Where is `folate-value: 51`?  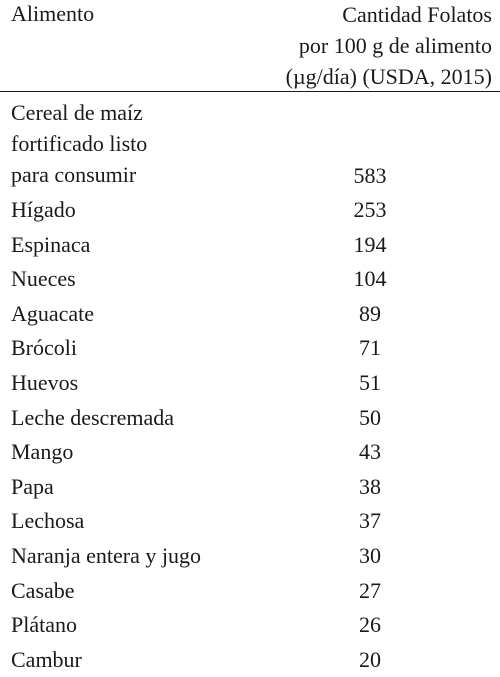
folate-value: 51 is located at coordinates (370, 382).